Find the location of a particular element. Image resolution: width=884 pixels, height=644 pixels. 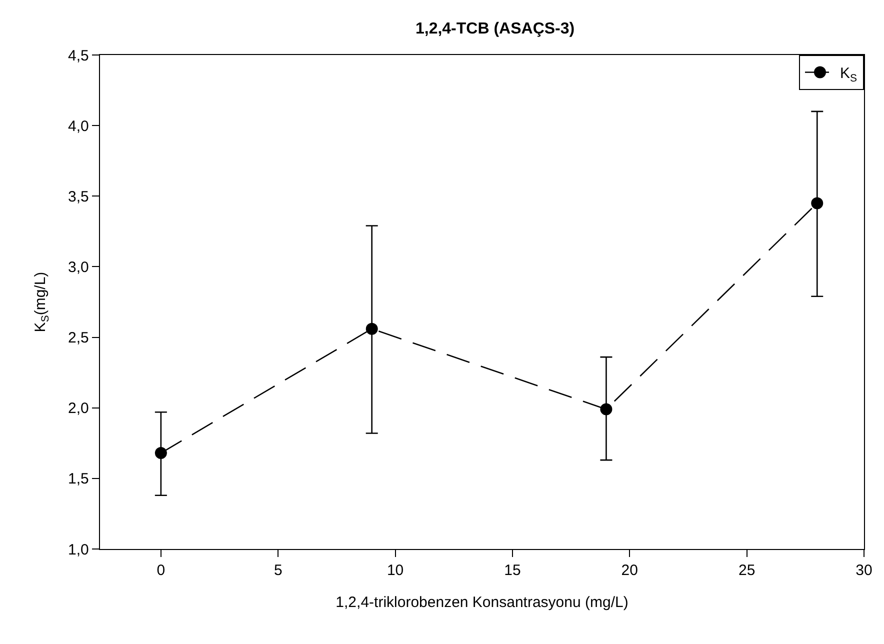

y-tick-label: 3,0 is located at coordinates (78, 267).